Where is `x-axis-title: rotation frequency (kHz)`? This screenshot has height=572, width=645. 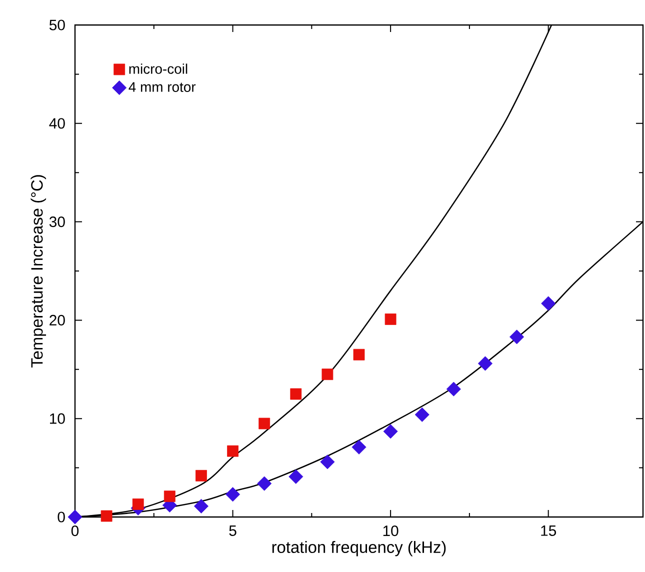
x-axis-title: rotation frequency (kHz) is located at coordinates (359, 548).